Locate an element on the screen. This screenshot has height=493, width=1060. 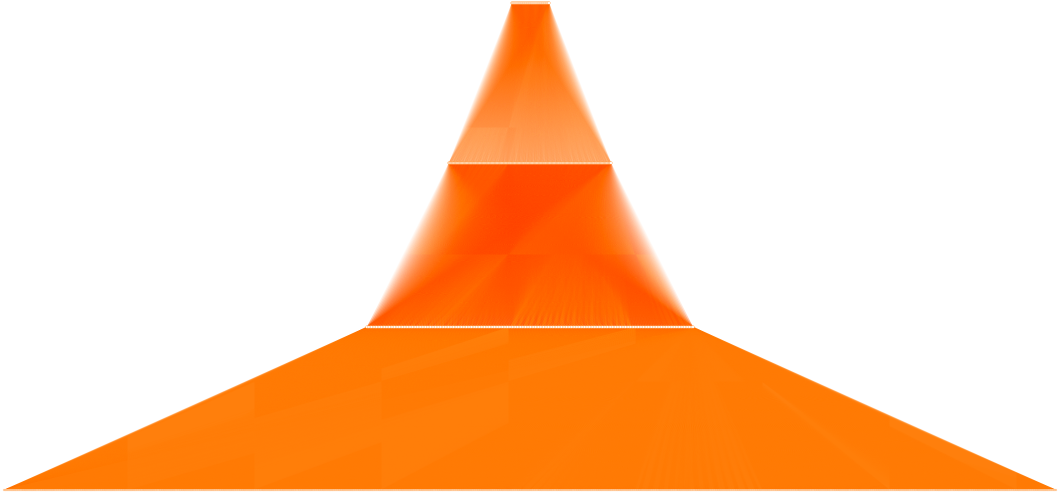
layer-3-nodes is located at coordinates (530, 327).